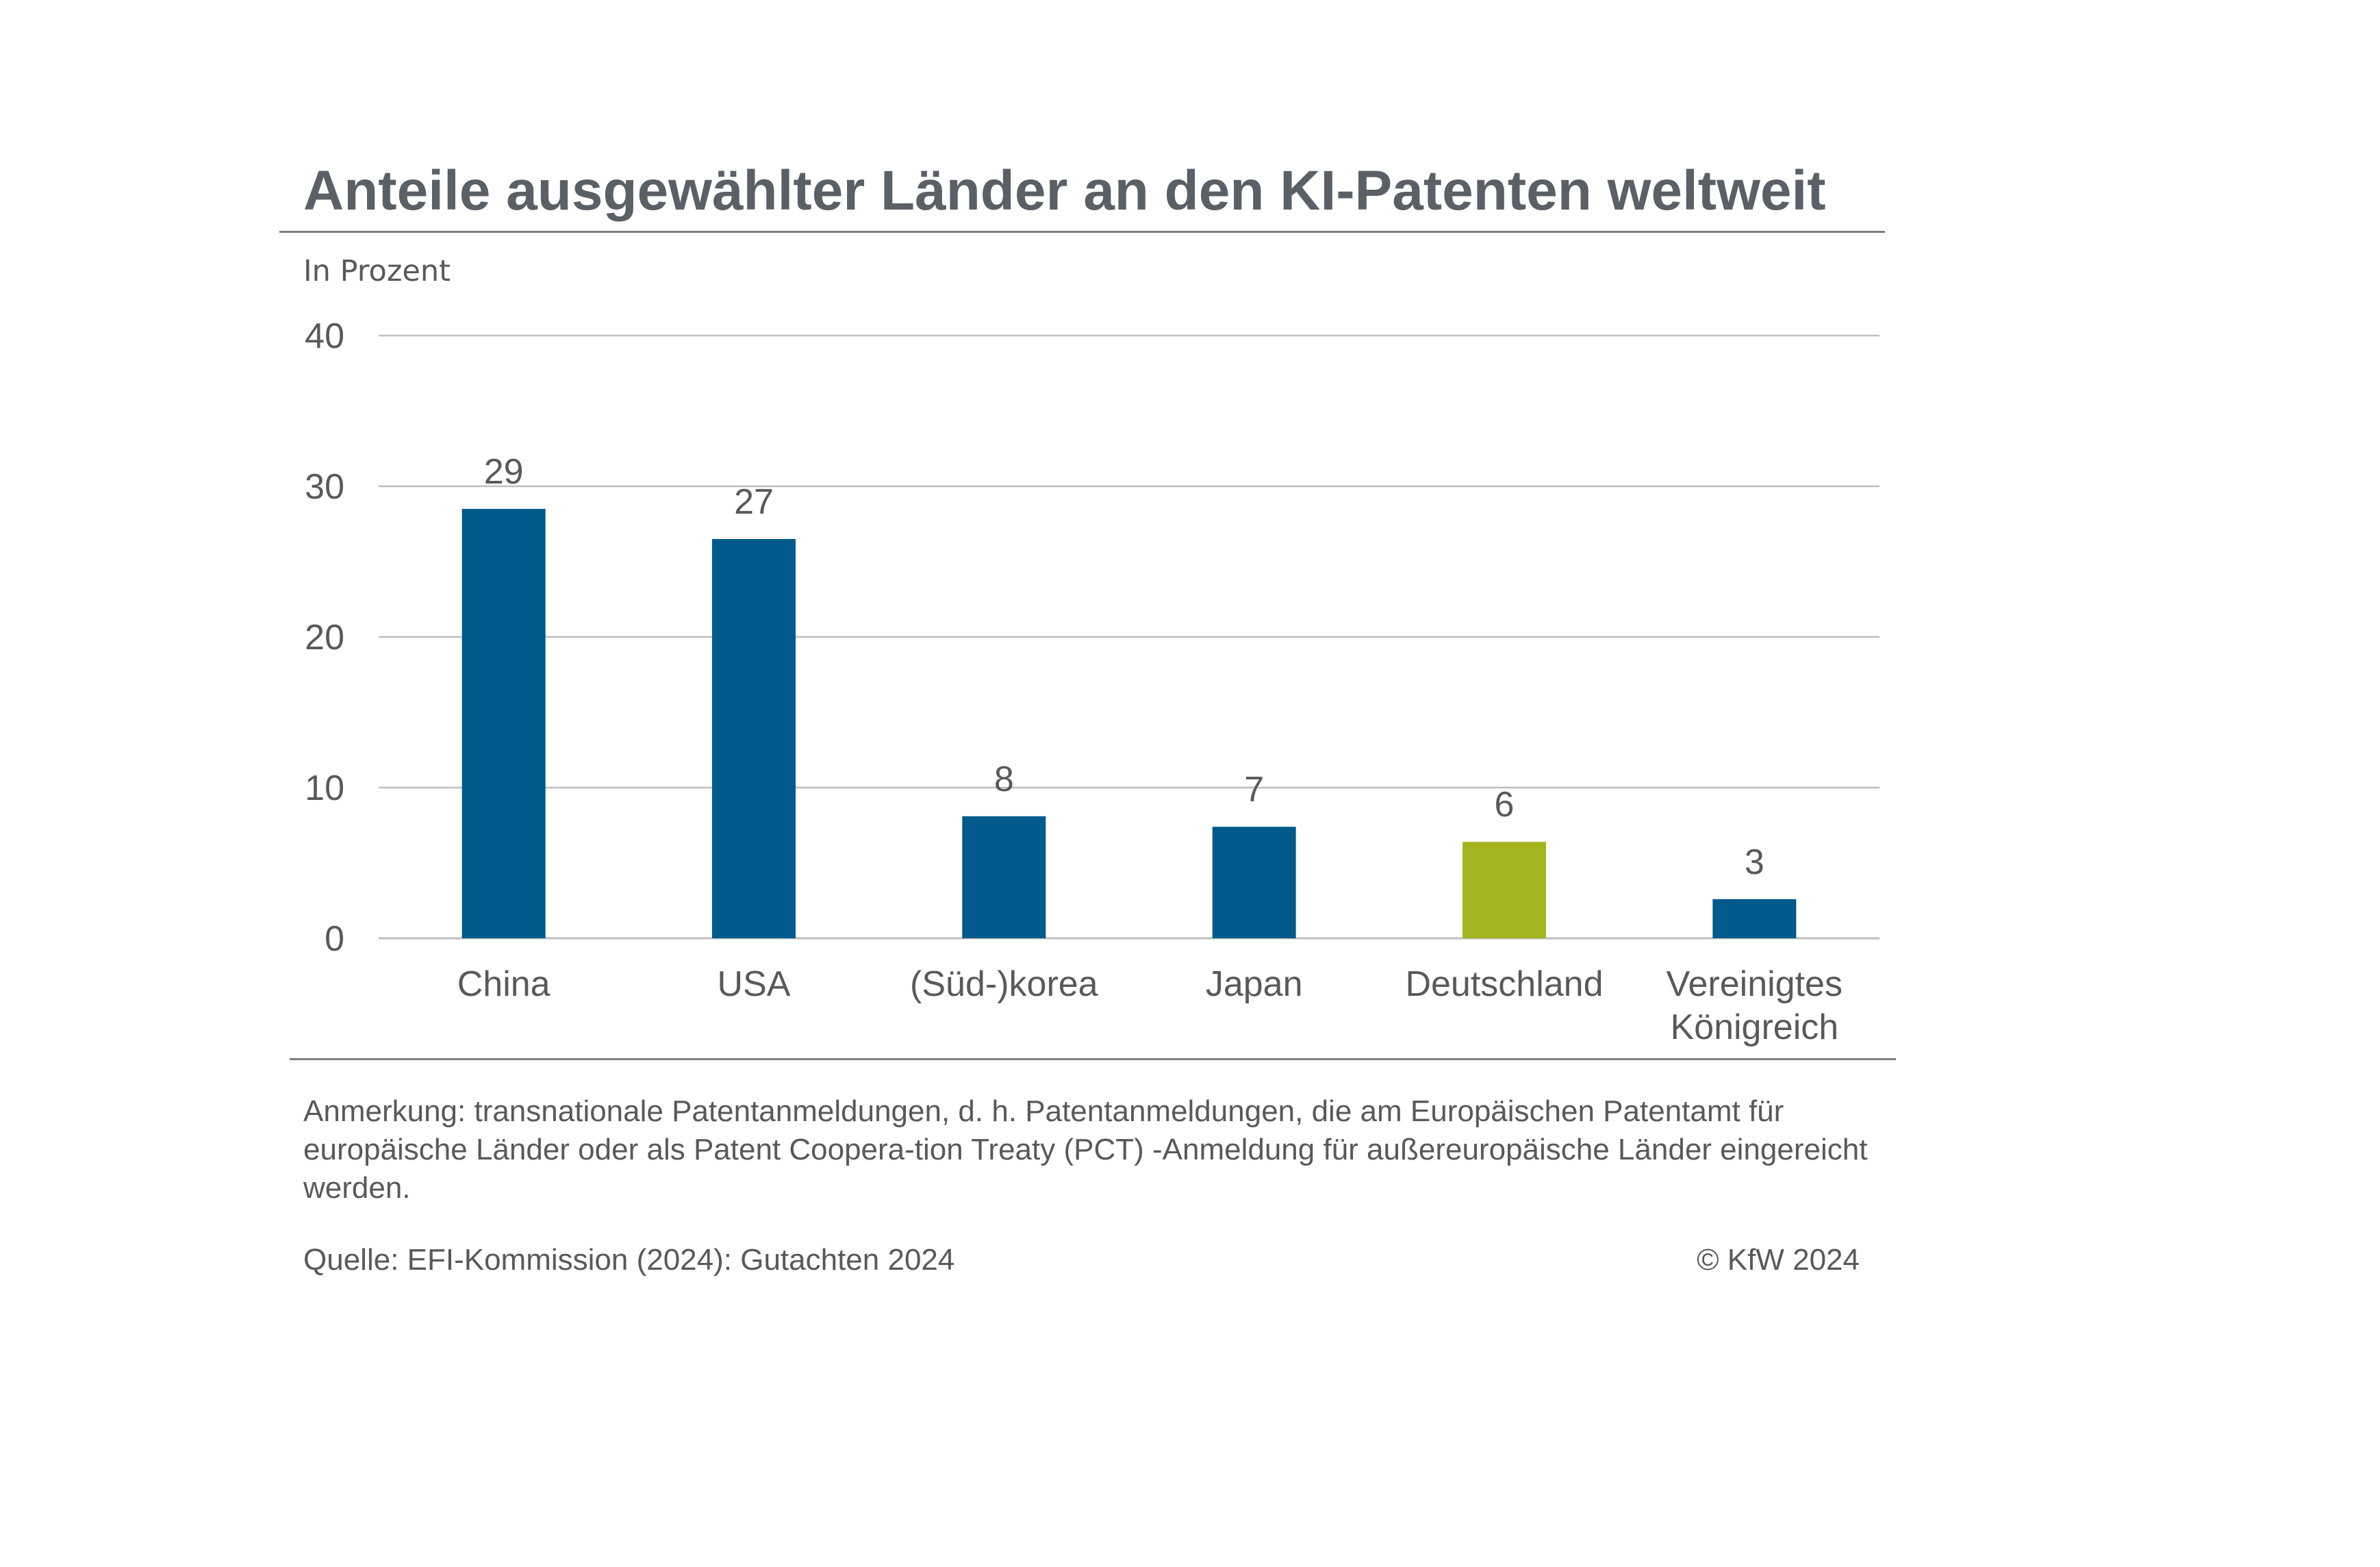 This screenshot has height=1567, width=2380. Describe the element at coordinates (377, 271) in the screenshot. I see `unit-label: In Prozent` at that location.